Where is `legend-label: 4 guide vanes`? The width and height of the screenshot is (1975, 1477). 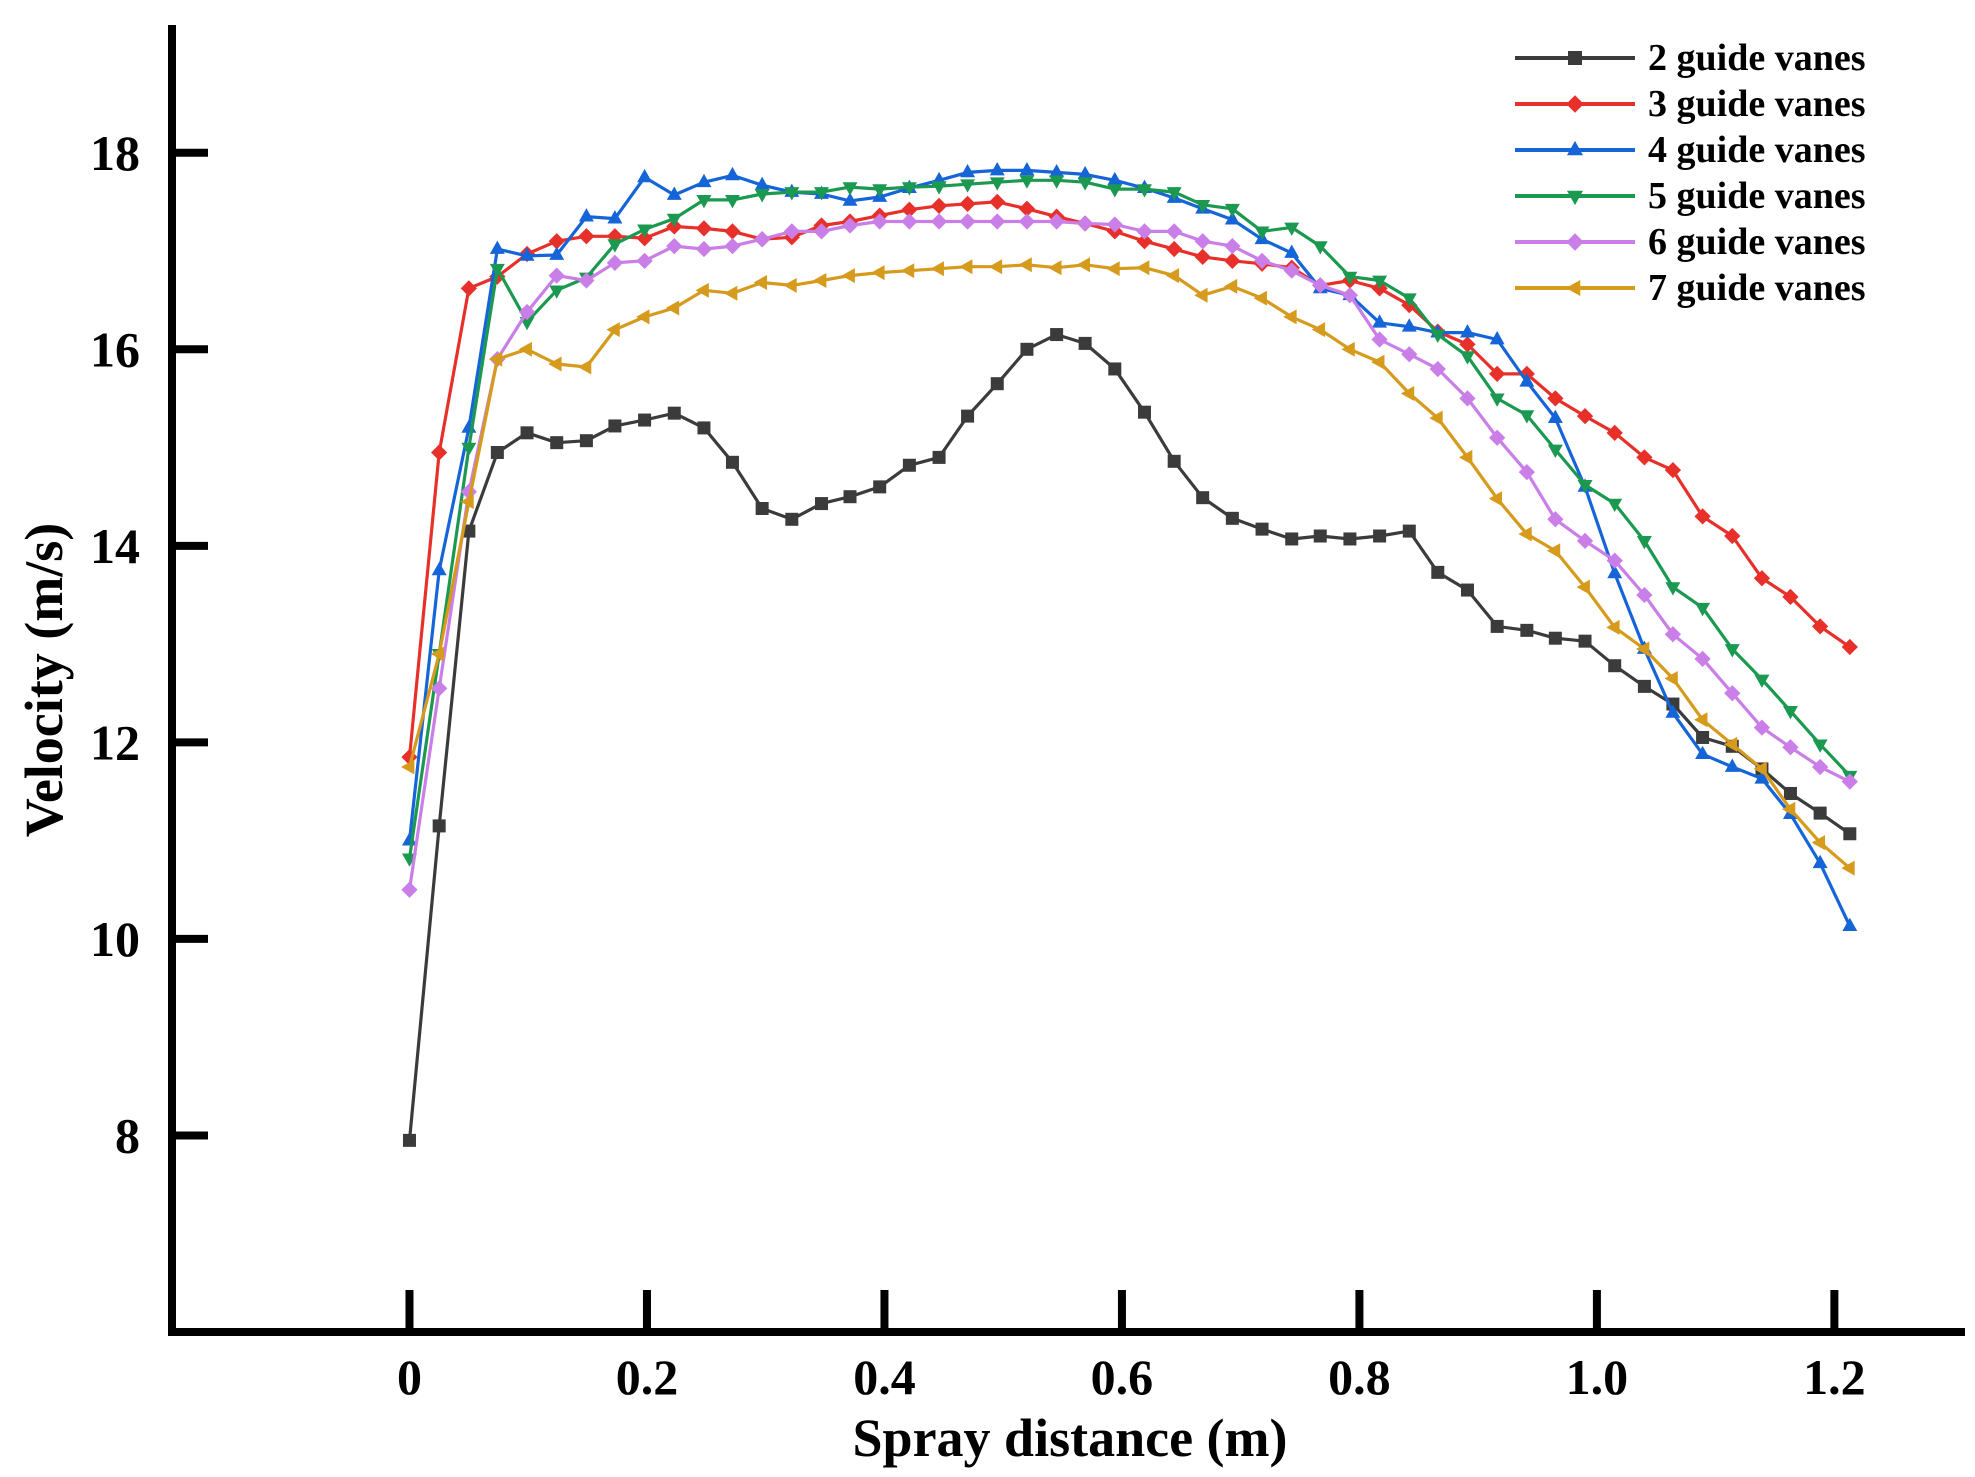
legend-label: 4 guide vanes is located at coordinates (1756, 150).